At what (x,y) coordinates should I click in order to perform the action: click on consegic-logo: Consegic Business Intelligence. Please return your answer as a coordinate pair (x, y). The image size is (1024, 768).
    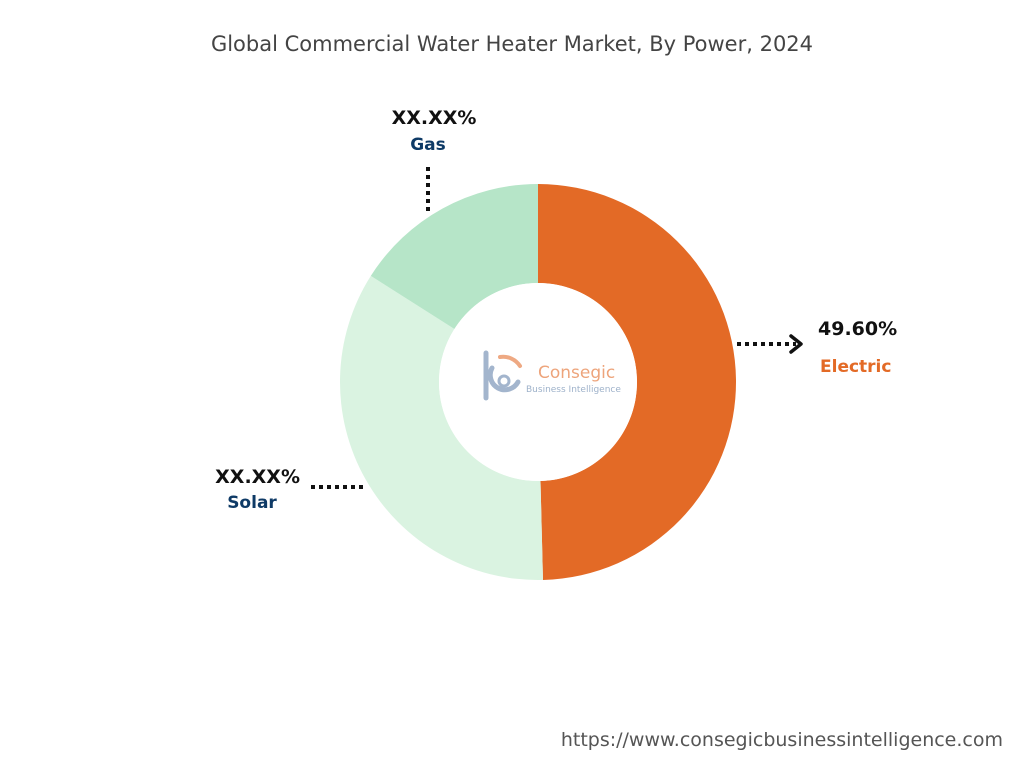
    Looking at the image, I should click on (552, 375).